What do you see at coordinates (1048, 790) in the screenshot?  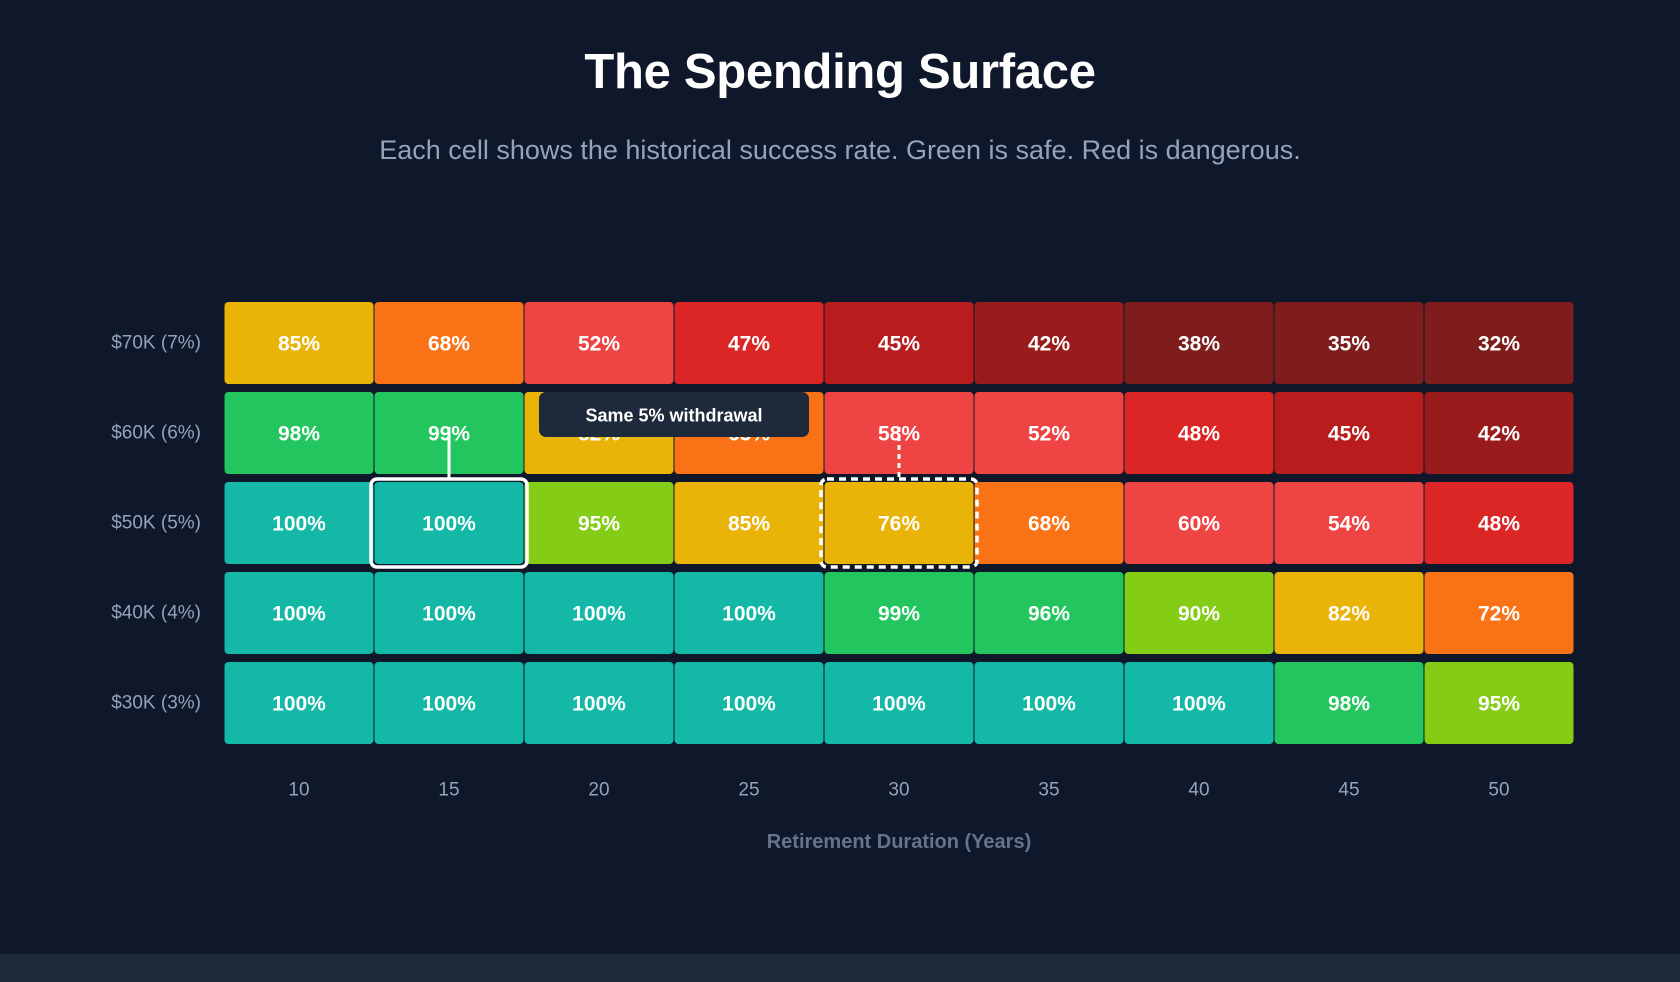 I see `x-tick-label: 35` at bounding box center [1048, 790].